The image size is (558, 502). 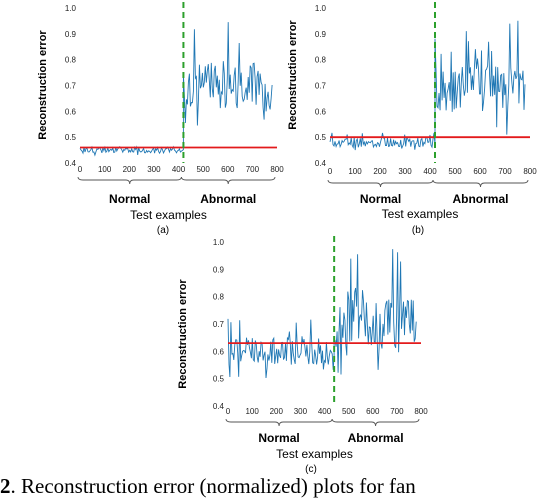 What do you see at coordinates (418, 230) in the screenshot?
I see `panel-label: (b)` at bounding box center [418, 230].